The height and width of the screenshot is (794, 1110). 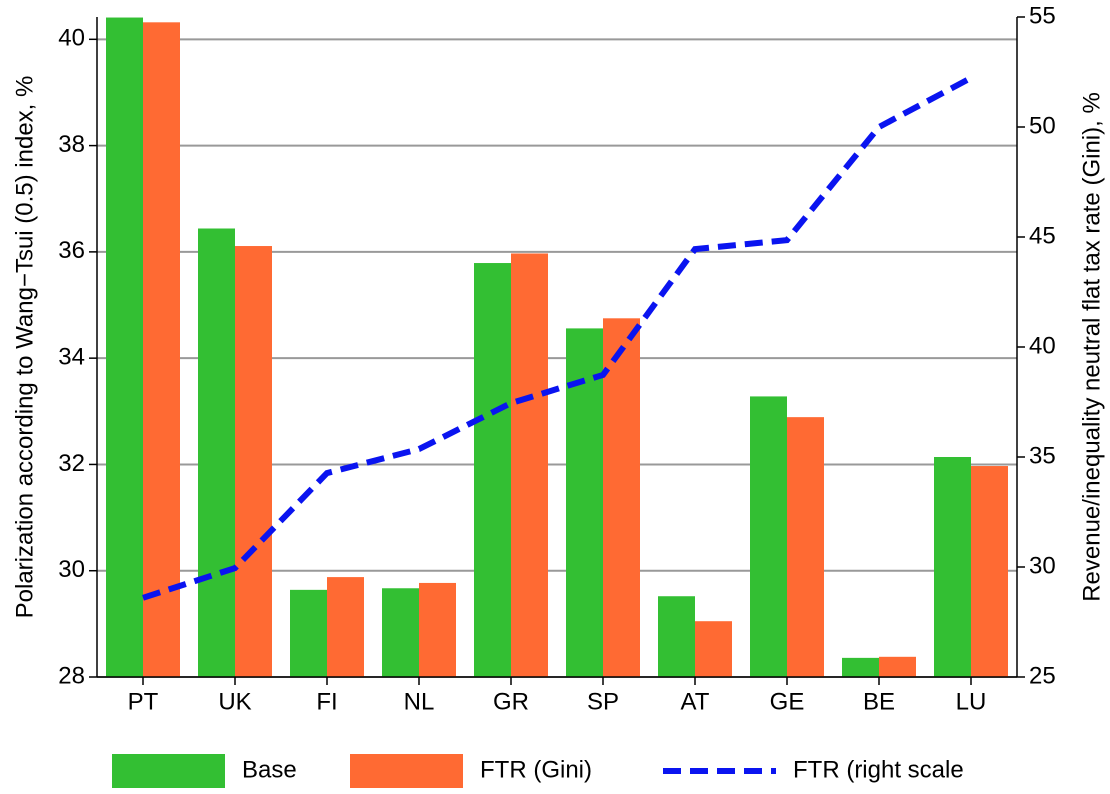 I want to click on x-tick-label: FI, so click(x=326, y=701).